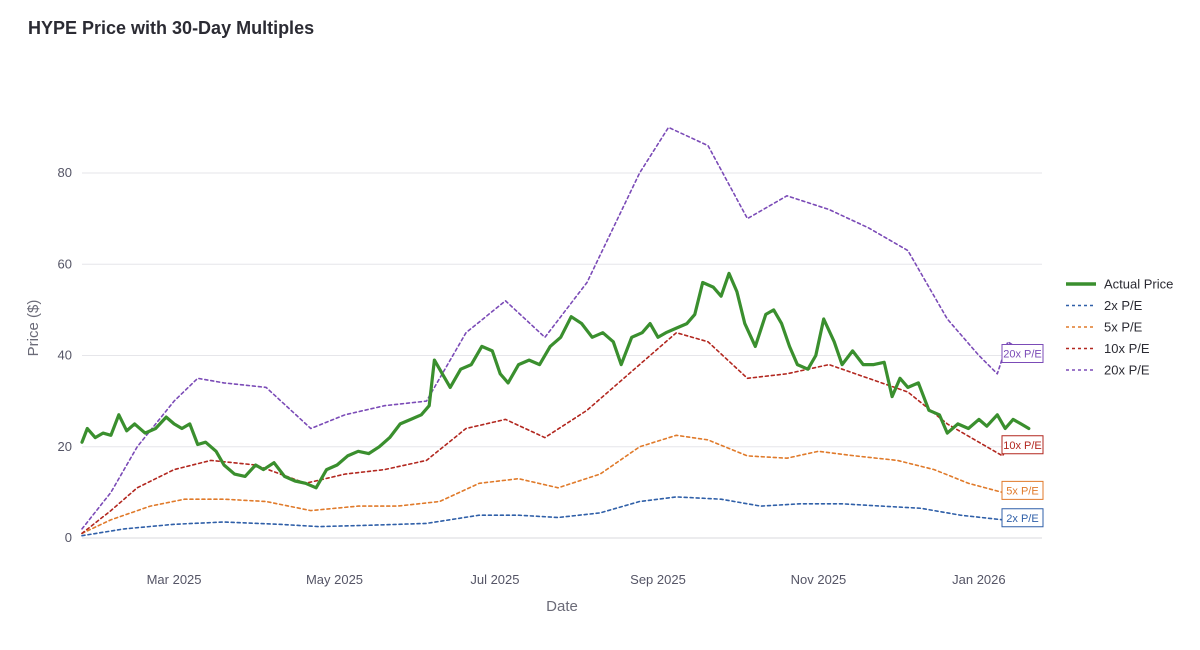 The height and width of the screenshot is (650, 1200). What do you see at coordinates (819, 579) in the screenshot?
I see `x-tick-label: Nov 2025` at bounding box center [819, 579].